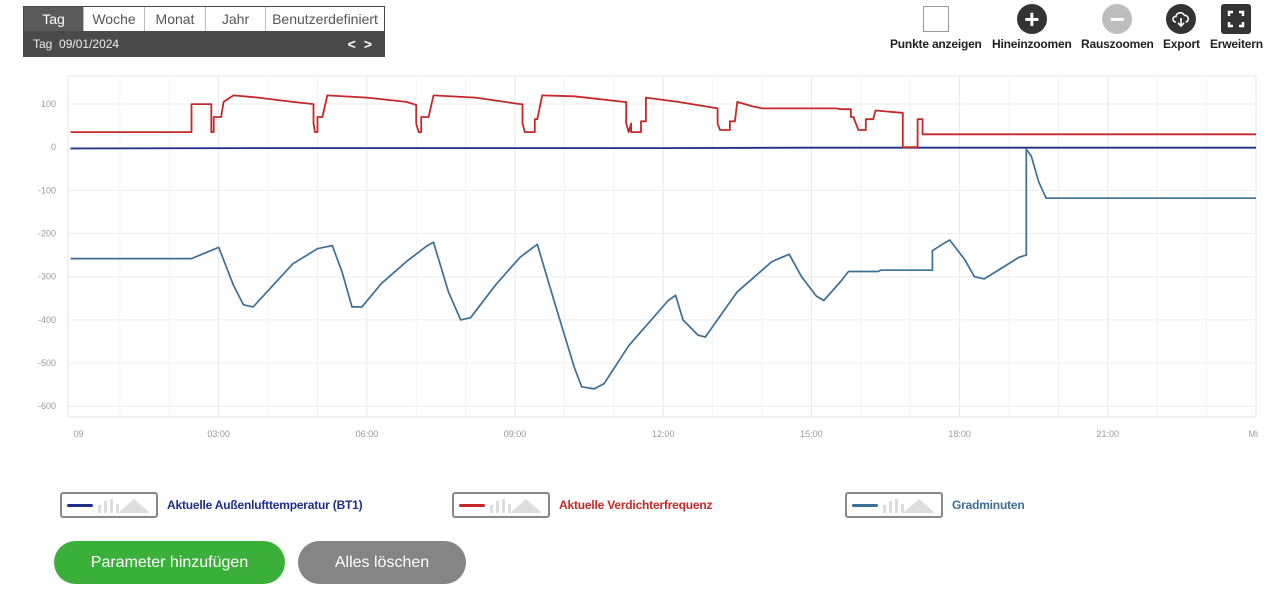 The height and width of the screenshot is (590, 1280). I want to click on x-tick-label: Mi, so click(1254, 434).